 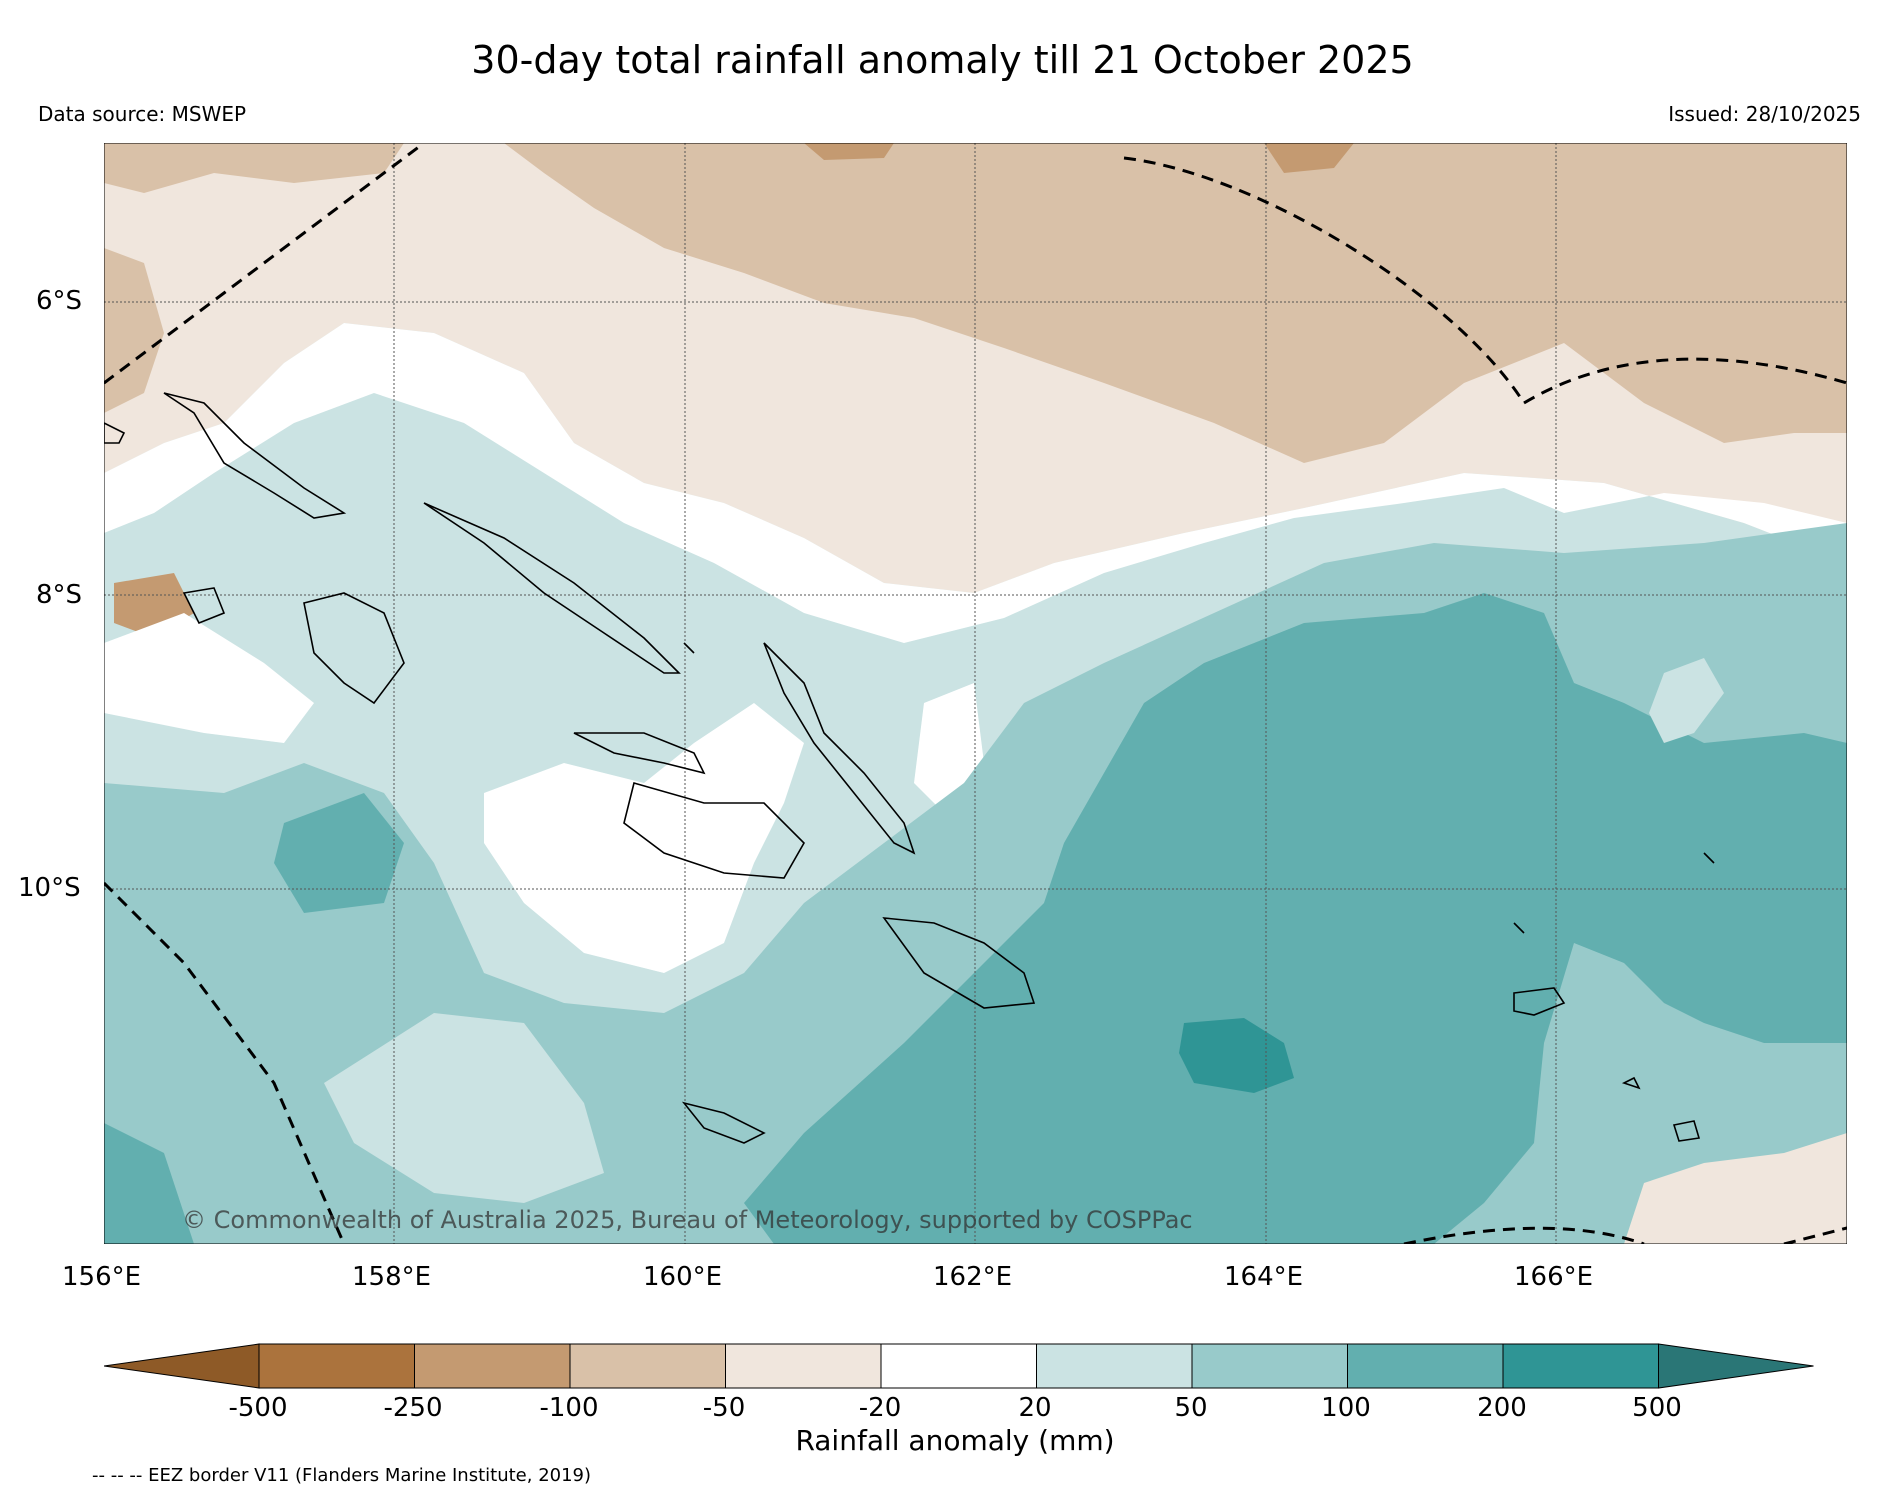 I want to click on island-santa-cruz, so click(x=1539, y=1001).